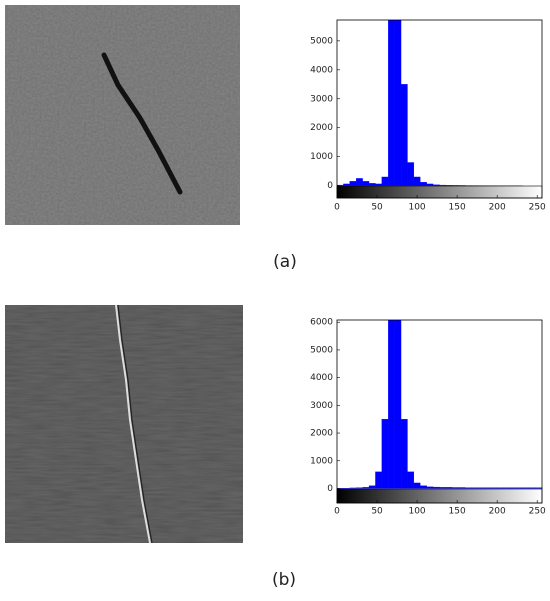 The width and height of the screenshot is (550, 601). I want to click on panel-caption: (a), so click(285, 262).